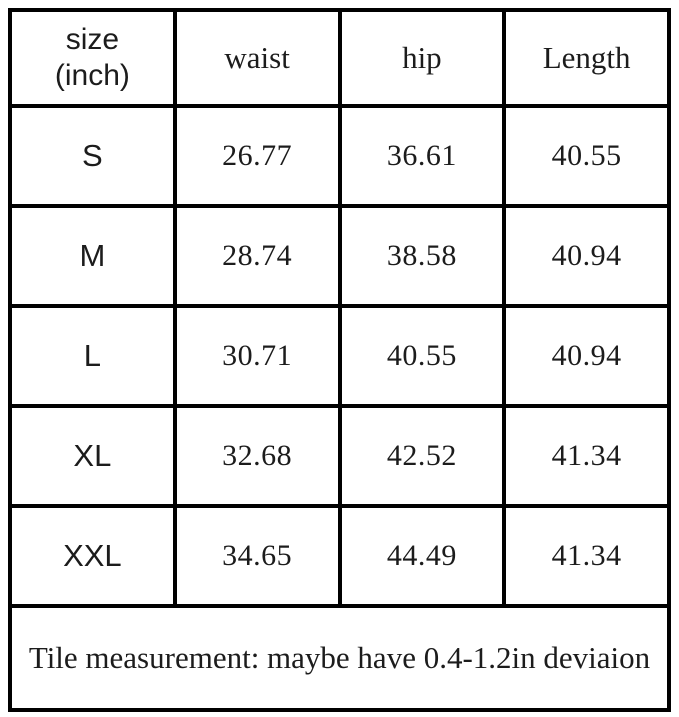 The image size is (679, 717). Describe the element at coordinates (257, 256) in the screenshot. I see `waist-value-cell: 28.74` at that location.